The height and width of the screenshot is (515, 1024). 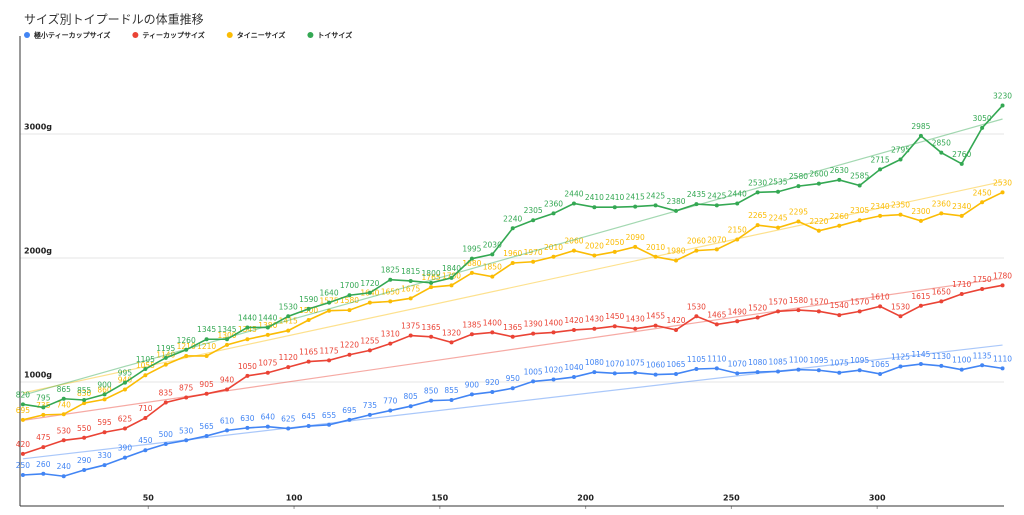 What do you see at coordinates (900, 357) in the screenshot?
I see `data-label: 1125` at bounding box center [900, 357].